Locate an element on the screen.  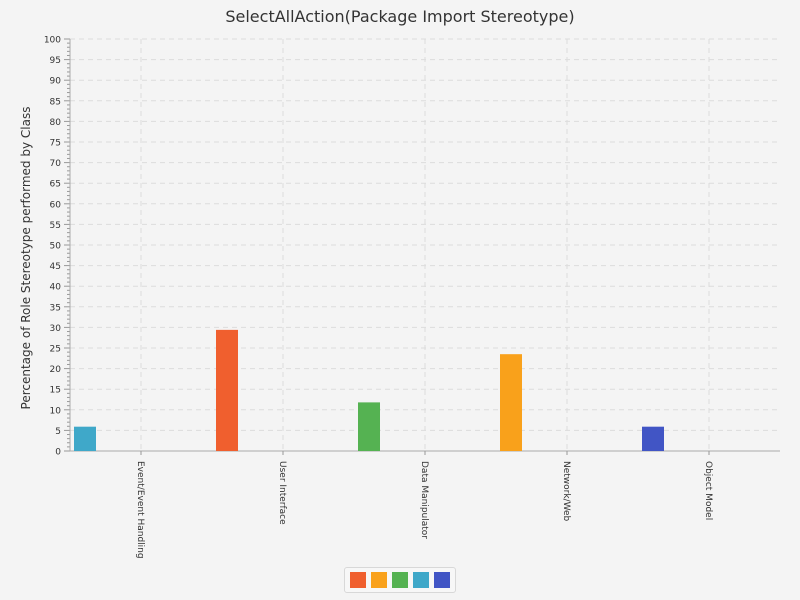
y-tick-label: 70 is located at coordinates (56, 164).